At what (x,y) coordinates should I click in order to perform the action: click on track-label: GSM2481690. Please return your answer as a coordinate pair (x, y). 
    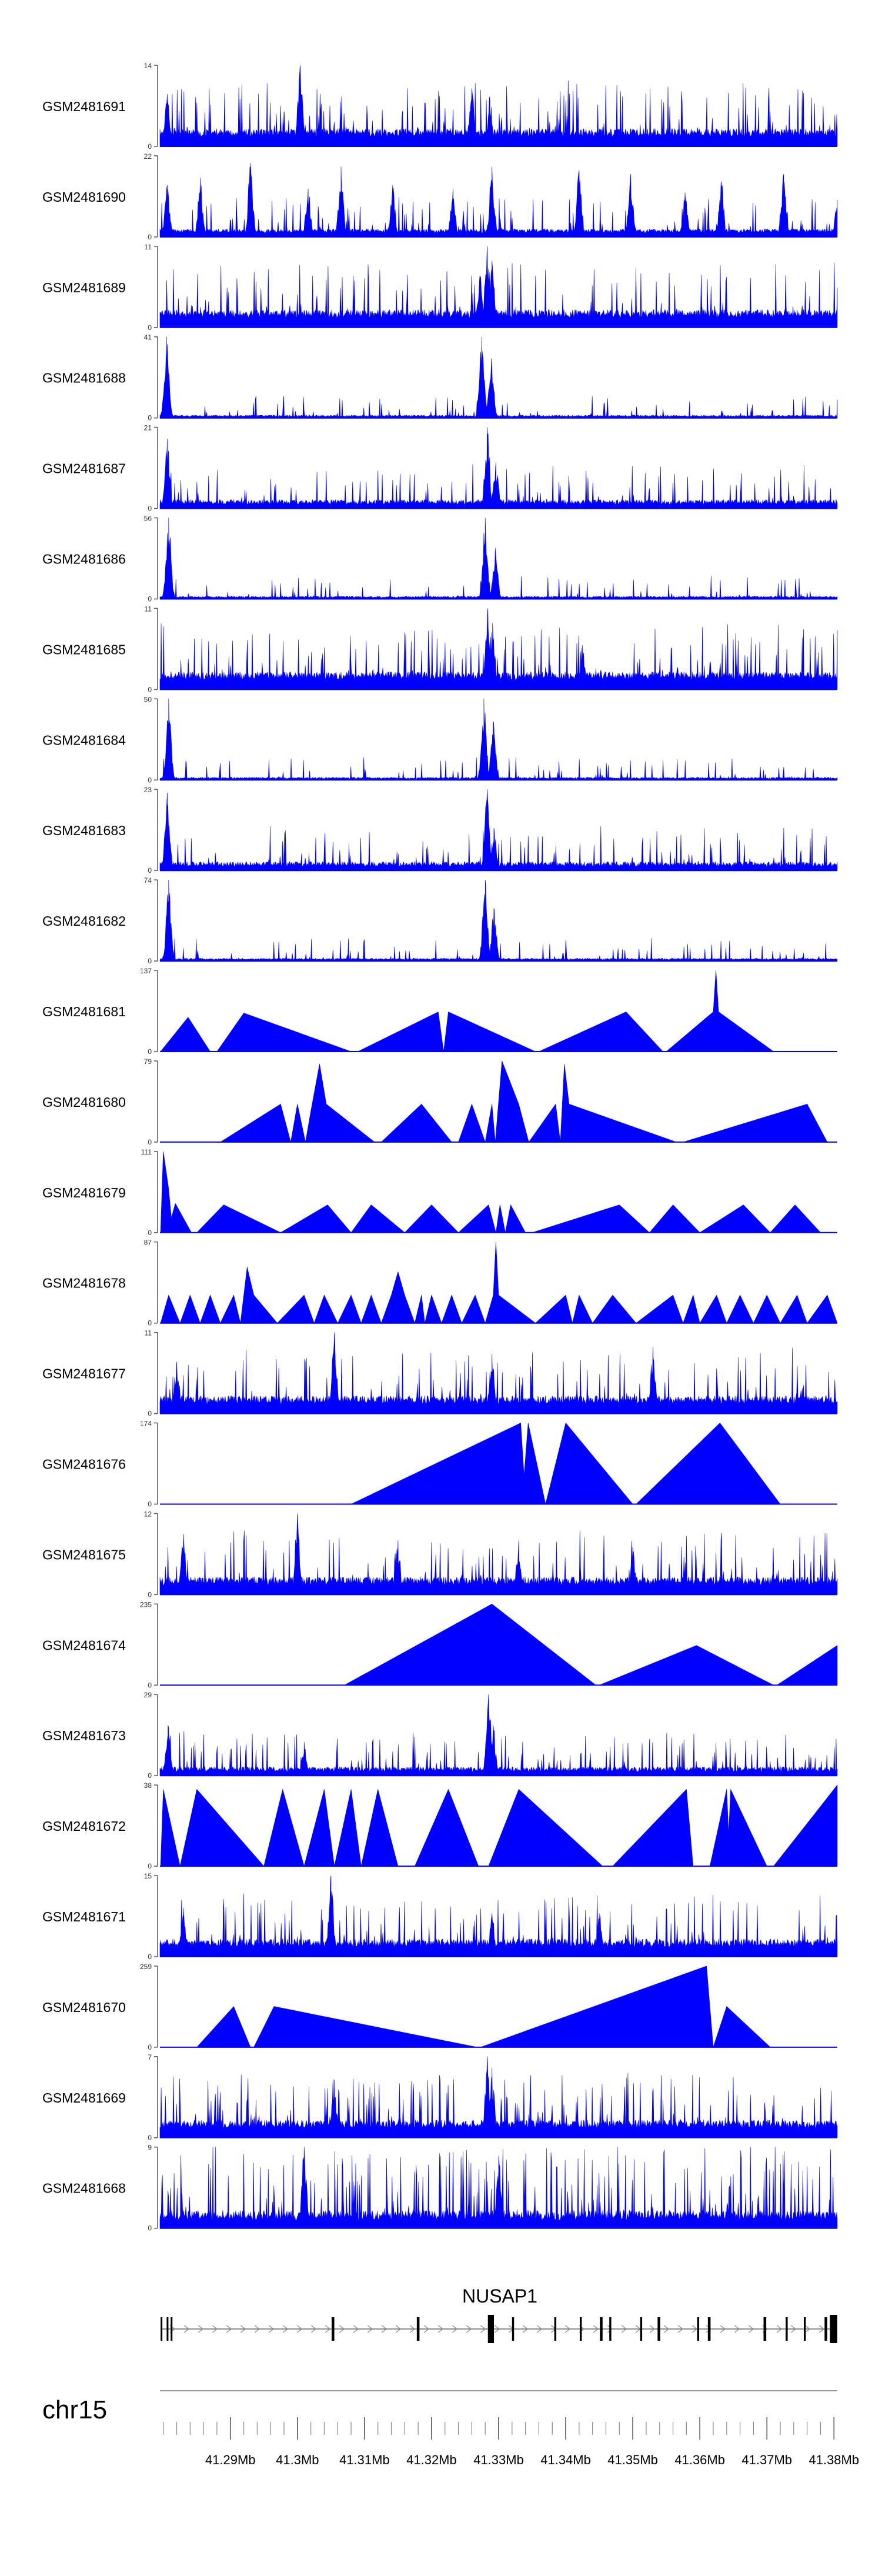
    Looking at the image, I should click on (84, 197).